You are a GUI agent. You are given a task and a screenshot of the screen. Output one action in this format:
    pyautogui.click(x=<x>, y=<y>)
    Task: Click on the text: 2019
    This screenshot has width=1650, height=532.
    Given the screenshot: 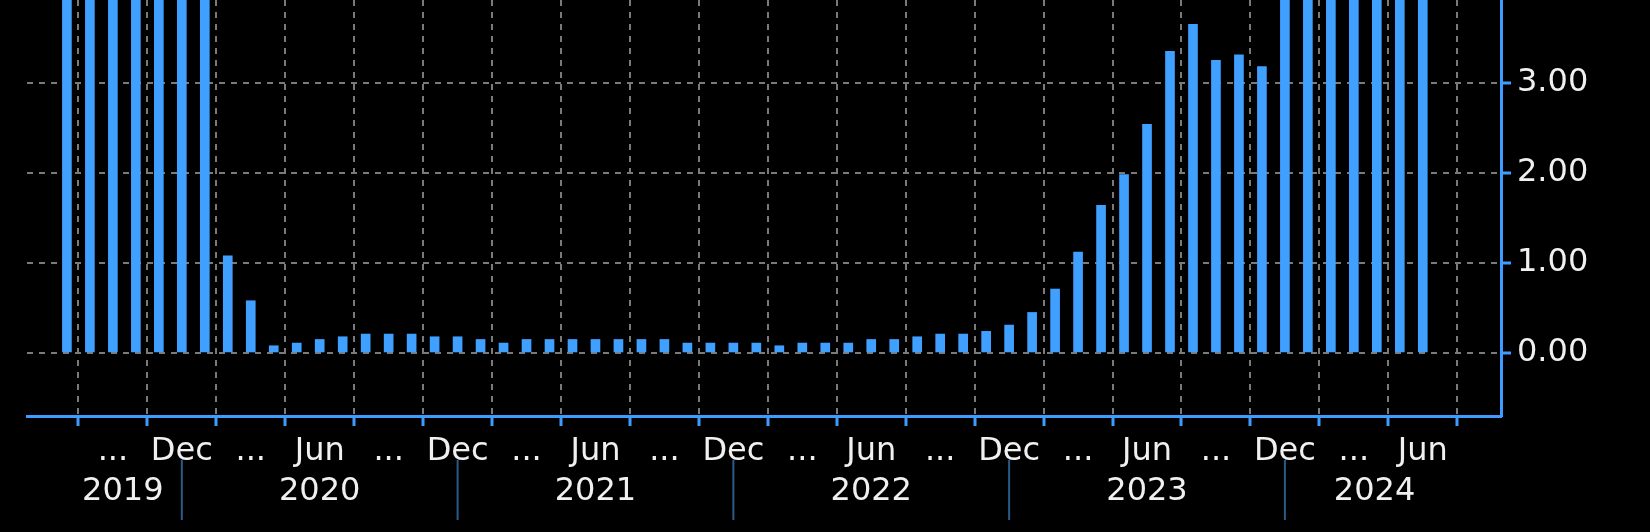 What is the action you would take?
    pyautogui.click(x=123, y=489)
    